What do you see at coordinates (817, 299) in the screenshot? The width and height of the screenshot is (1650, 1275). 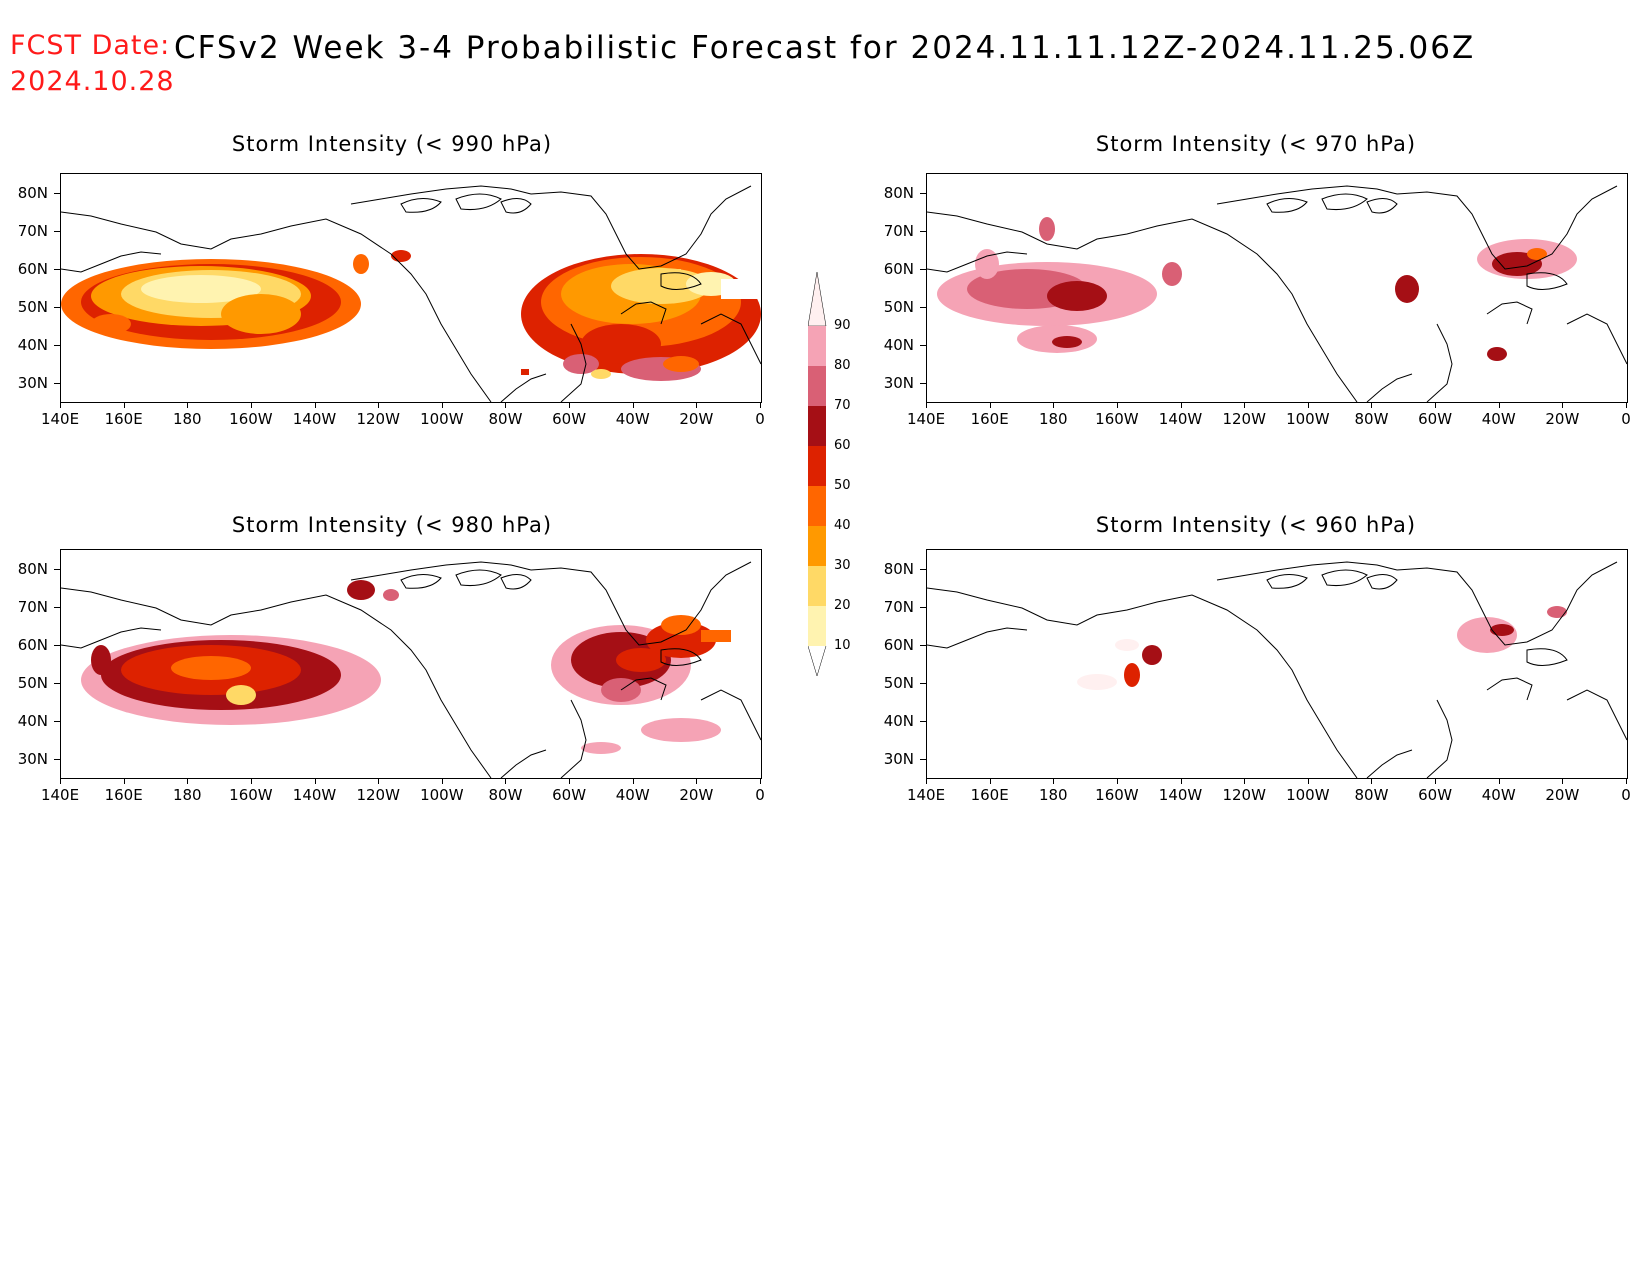 I see `colorbar-cap` at bounding box center [817, 299].